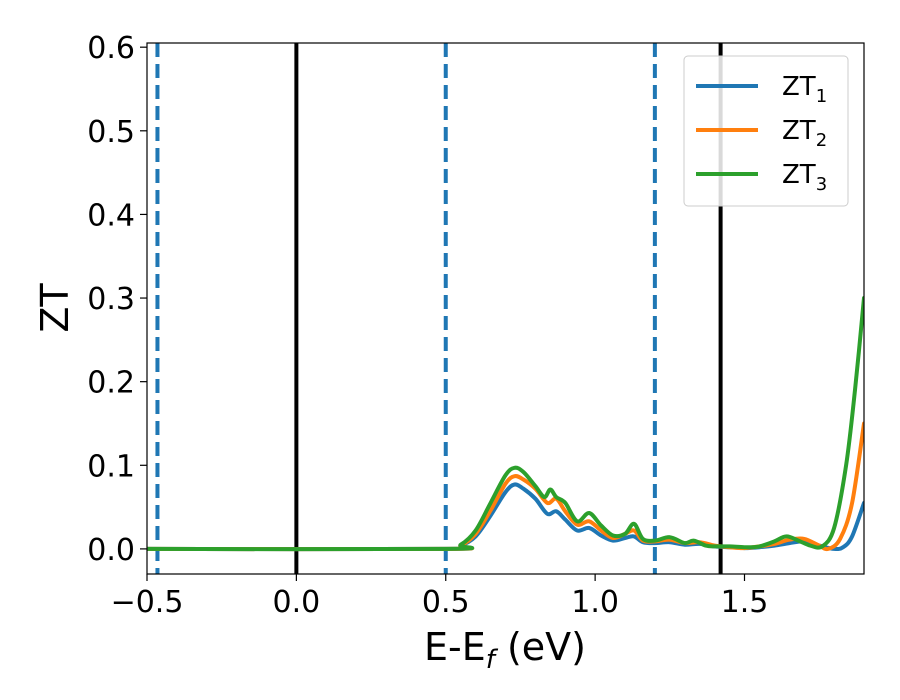 The width and height of the screenshot is (900, 700). I want to click on series-line-zt2, so click(505, 486).